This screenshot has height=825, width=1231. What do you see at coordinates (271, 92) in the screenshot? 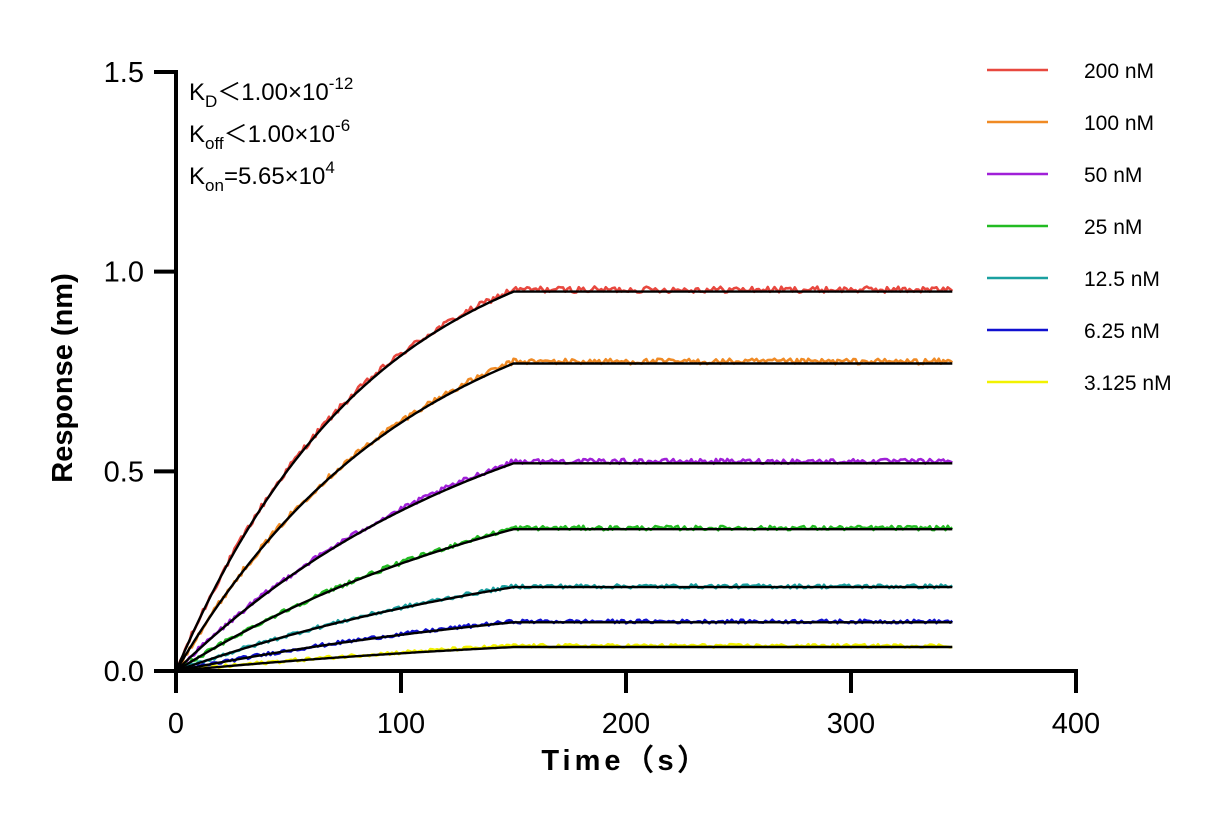
I see `kd-annotation: KD＜1.00×10-12` at bounding box center [271, 92].